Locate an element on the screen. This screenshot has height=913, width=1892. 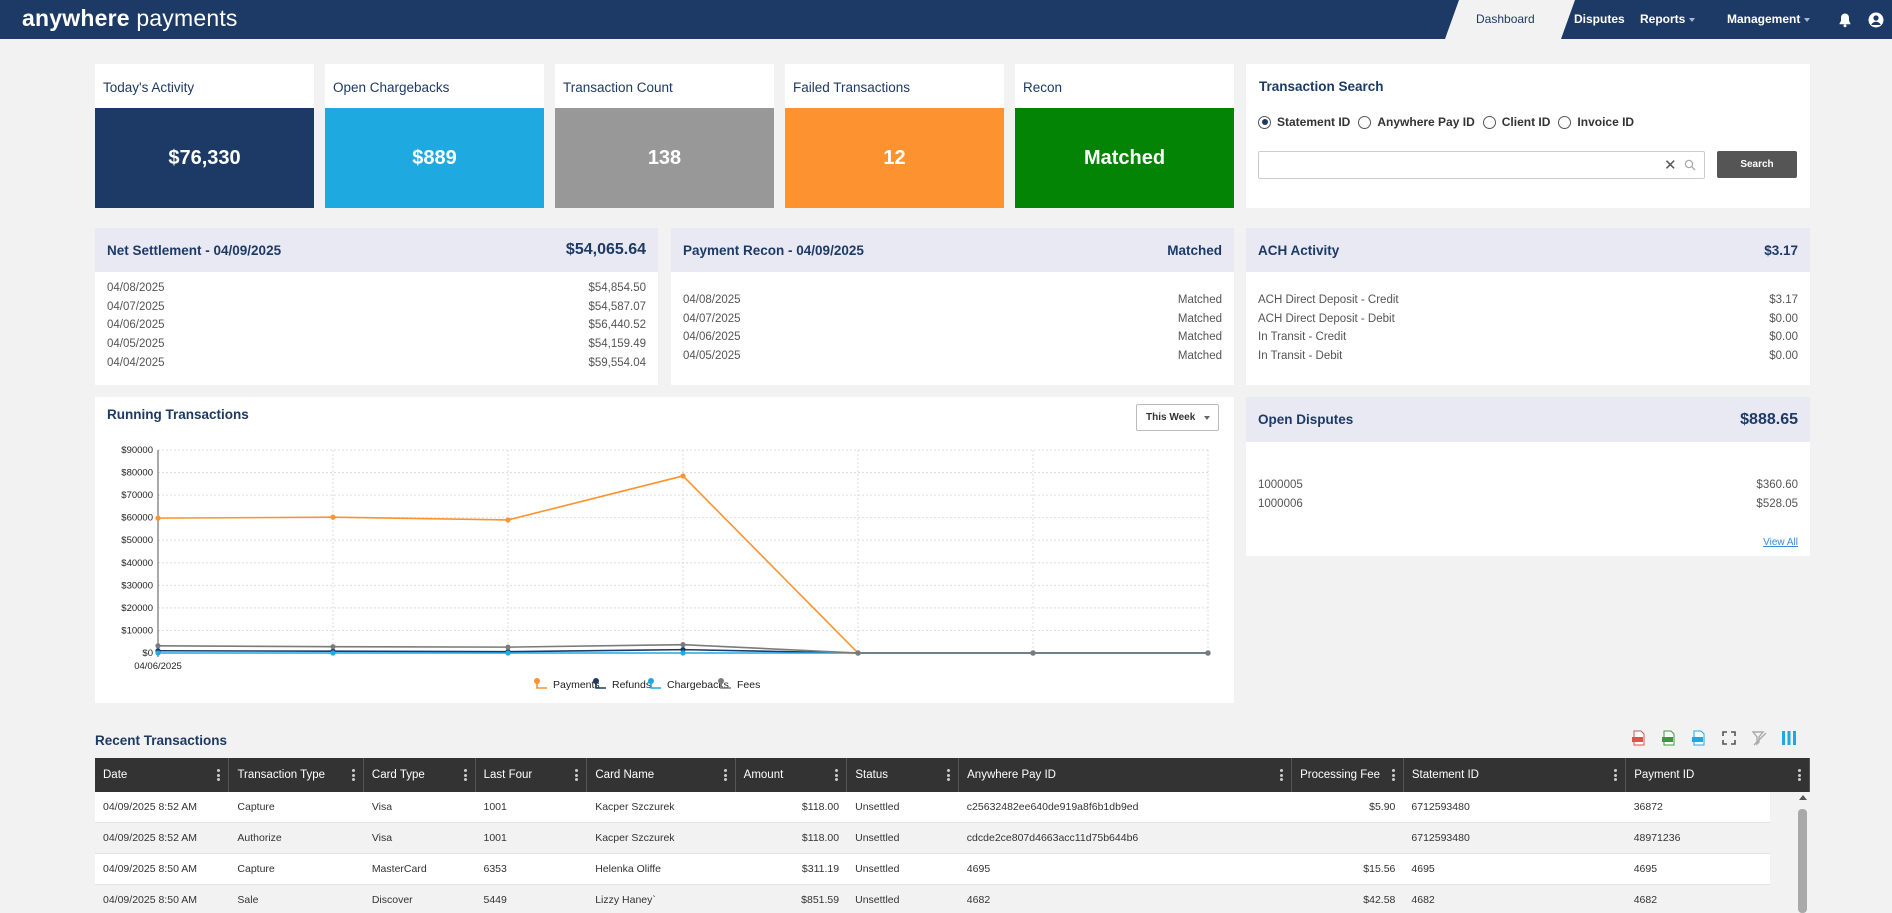
column-header-card-name: Card Name is located at coordinates (661, 775).